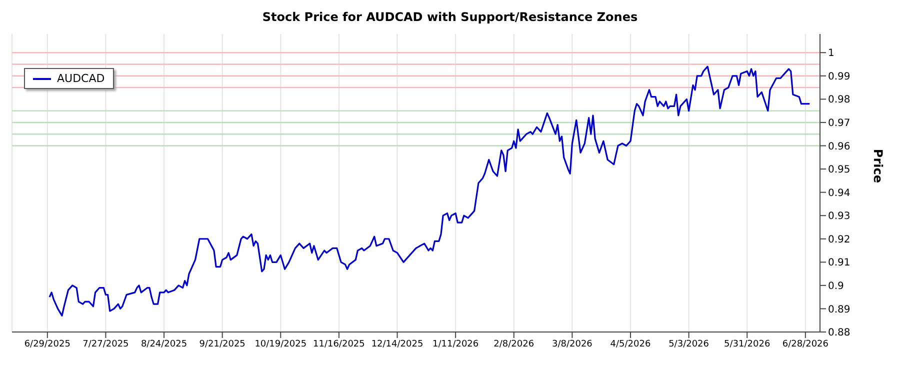 The image size is (900, 375). What do you see at coordinates (839, 170) in the screenshot?
I see `y-tick-label: 0.95` at bounding box center [839, 170].